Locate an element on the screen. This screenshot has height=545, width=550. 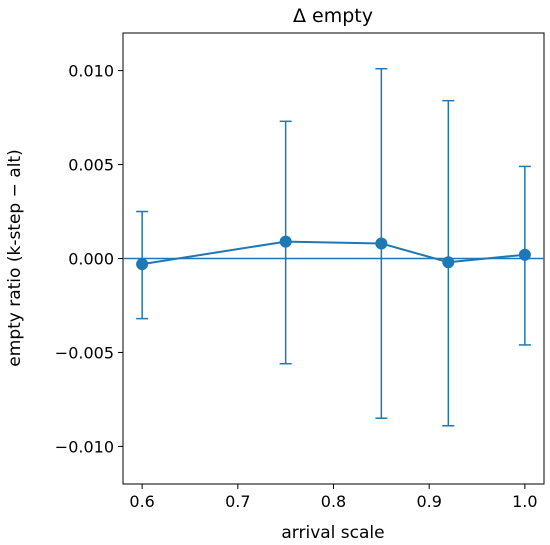
y-tick-label: 0.000 is located at coordinates (91, 259).